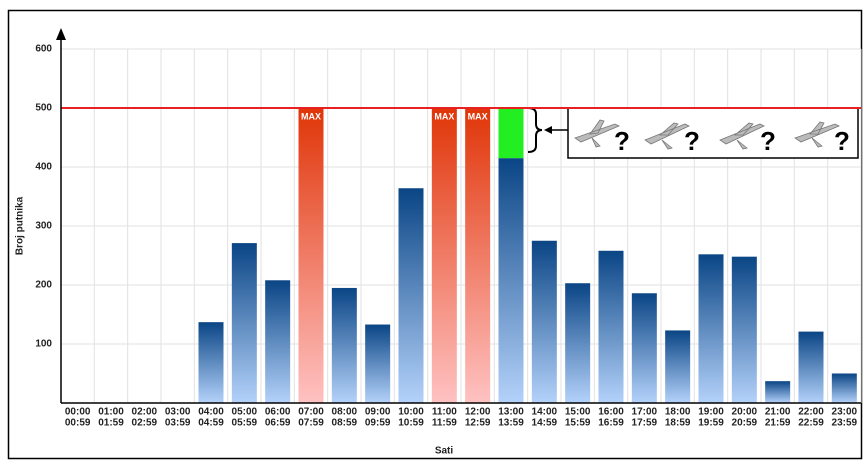  What do you see at coordinates (444, 412) in the screenshot?
I see `x-tick-label: 11:00` at bounding box center [444, 412].